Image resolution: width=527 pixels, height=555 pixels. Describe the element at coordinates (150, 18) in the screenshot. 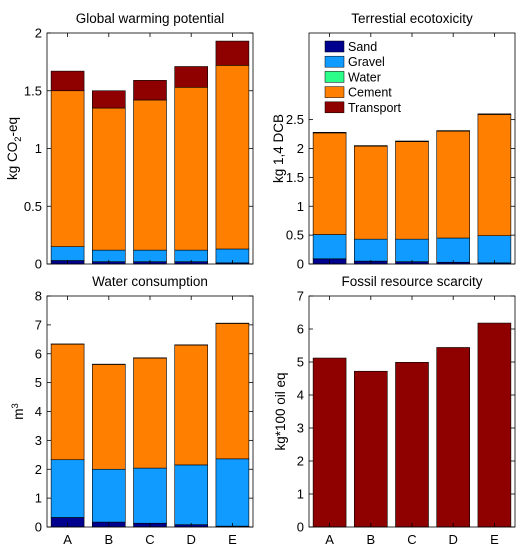

I see `chart-title: Global warming potential` at that location.